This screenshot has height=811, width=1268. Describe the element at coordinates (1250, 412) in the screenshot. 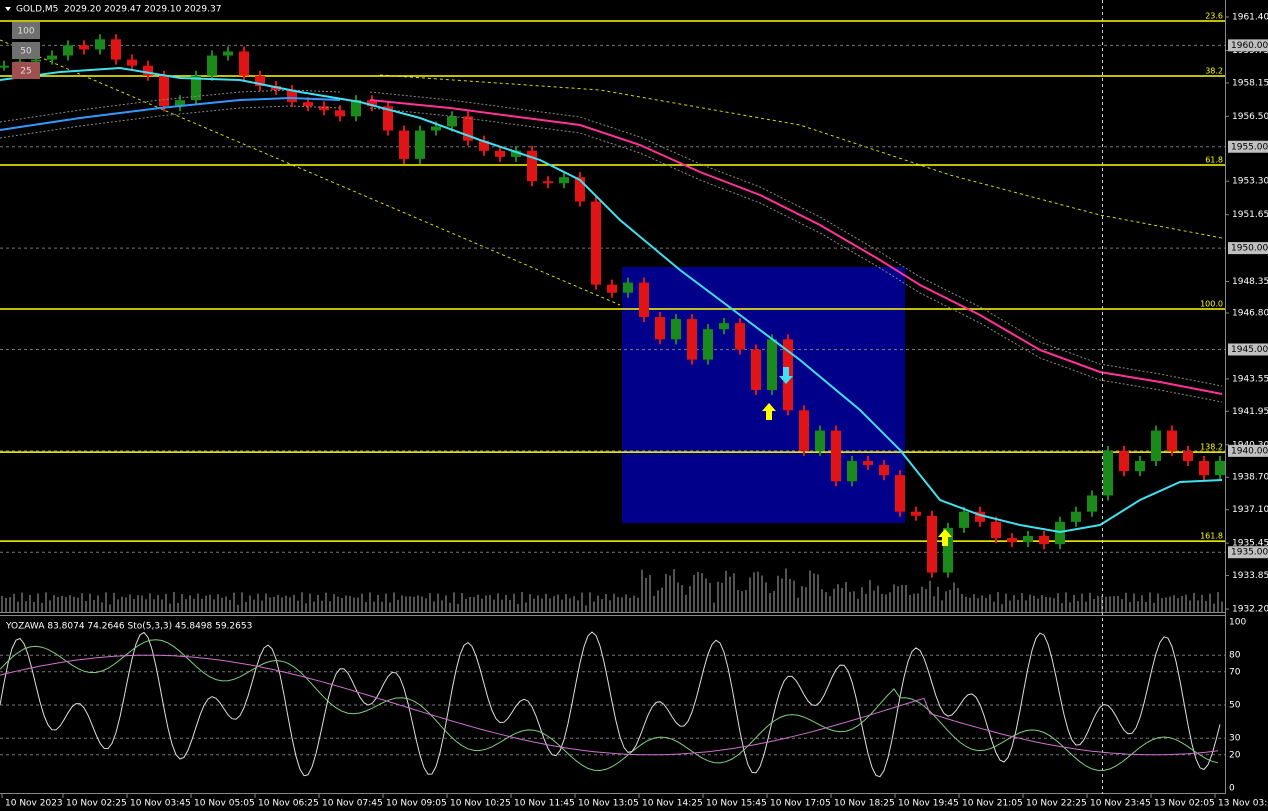

I see `price-label: 1941.95` at that location.